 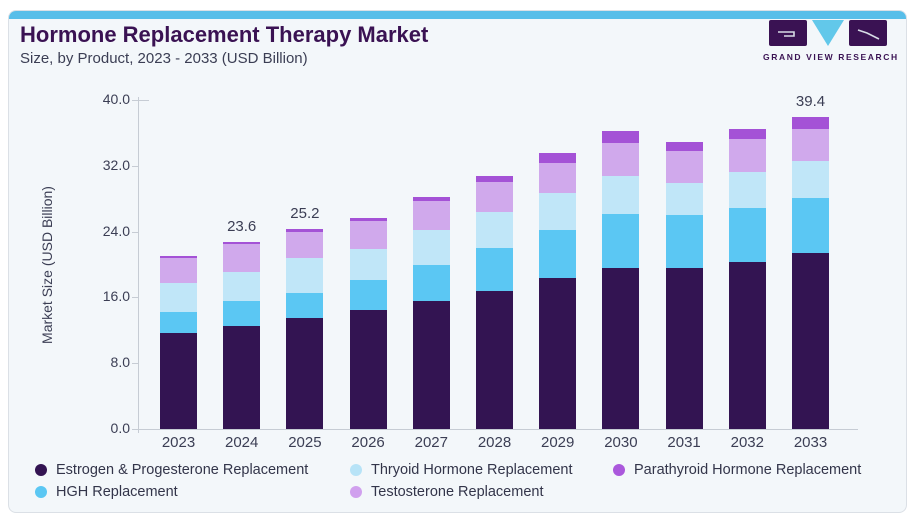 I want to click on x-tick-label: 2032, so click(x=747, y=442).